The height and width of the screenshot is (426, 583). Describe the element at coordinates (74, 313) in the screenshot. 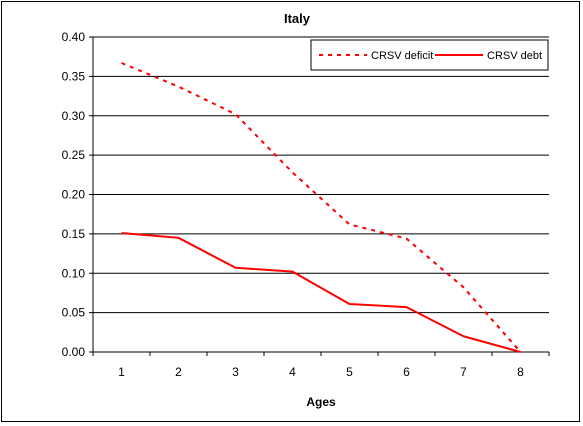

I see `y-tick-label: 0.05` at that location.